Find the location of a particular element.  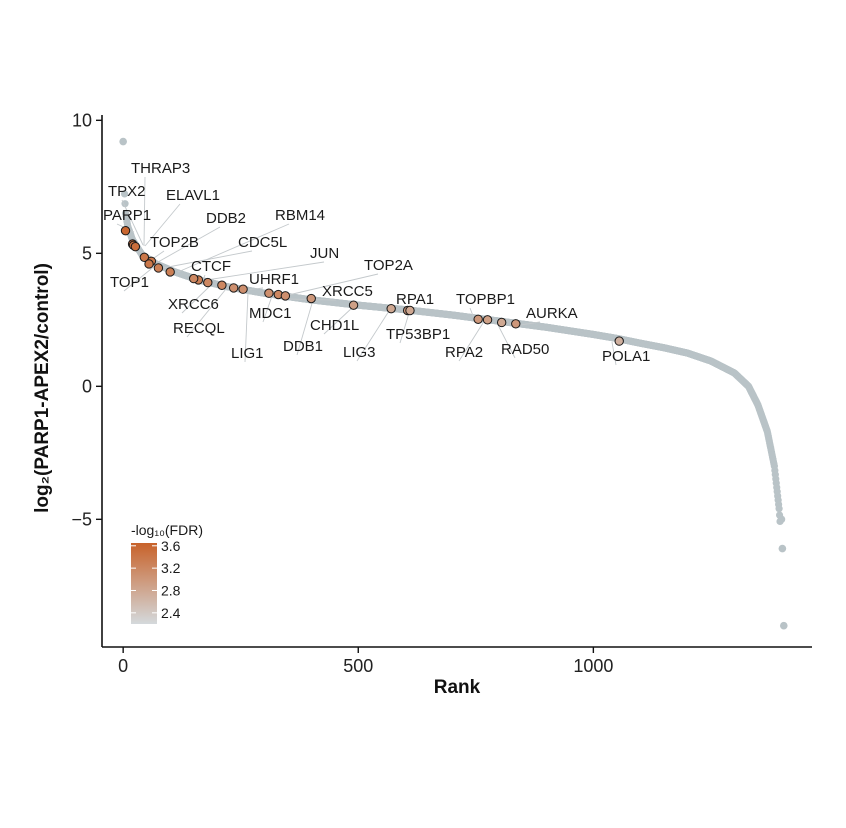

highlight-point-ddb1 is located at coordinates (311, 298).